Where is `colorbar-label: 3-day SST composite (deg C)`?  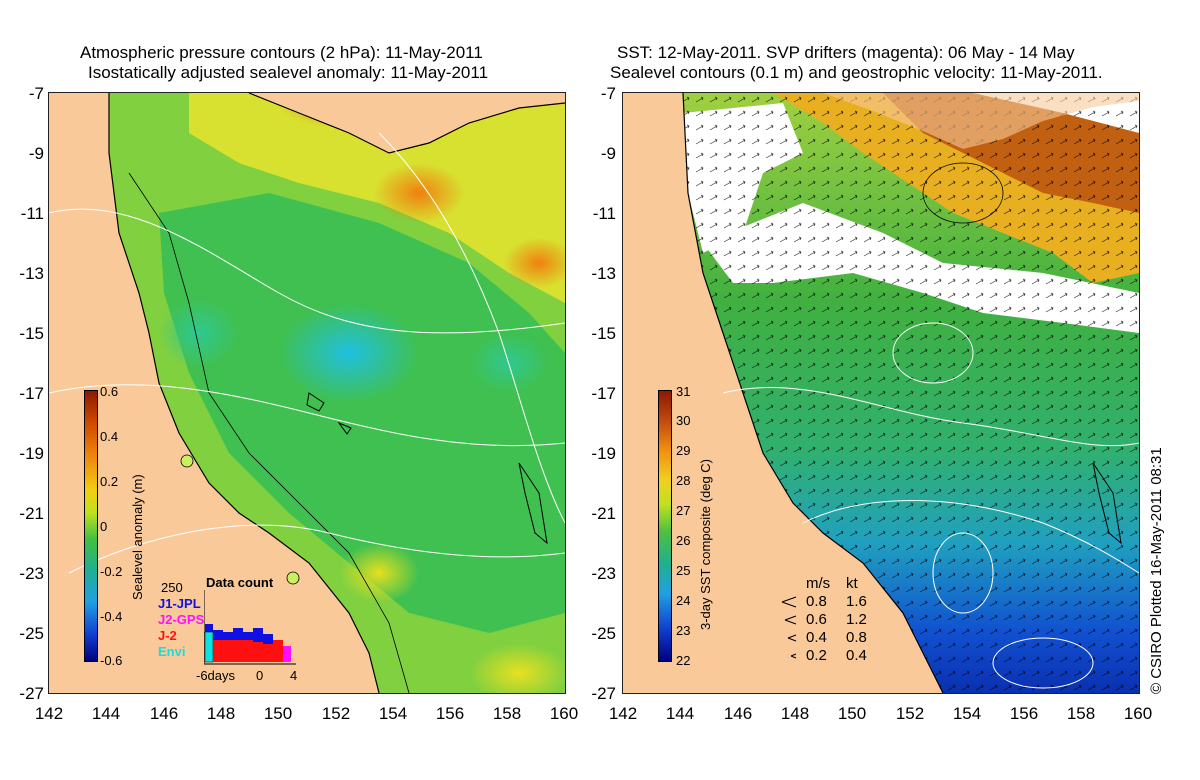
colorbar-label: 3-day SST composite (deg C) is located at coordinates (705, 544).